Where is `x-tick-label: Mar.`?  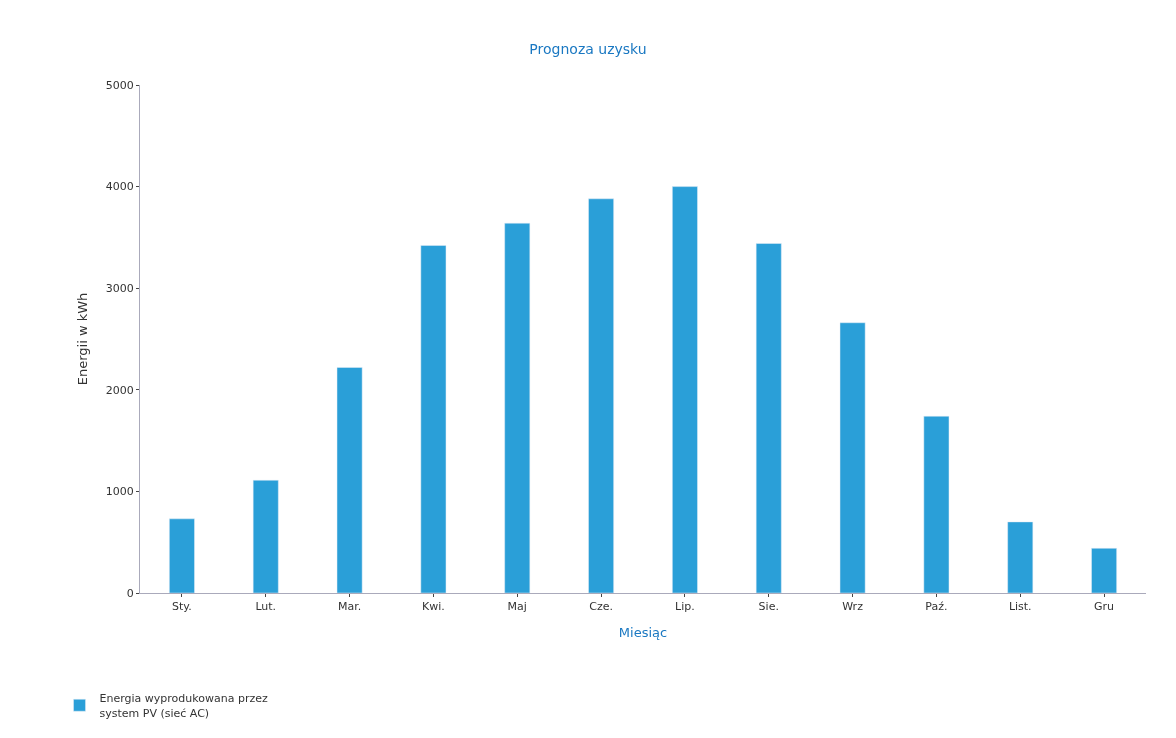
x-tick-label: Mar. is located at coordinates (349, 607).